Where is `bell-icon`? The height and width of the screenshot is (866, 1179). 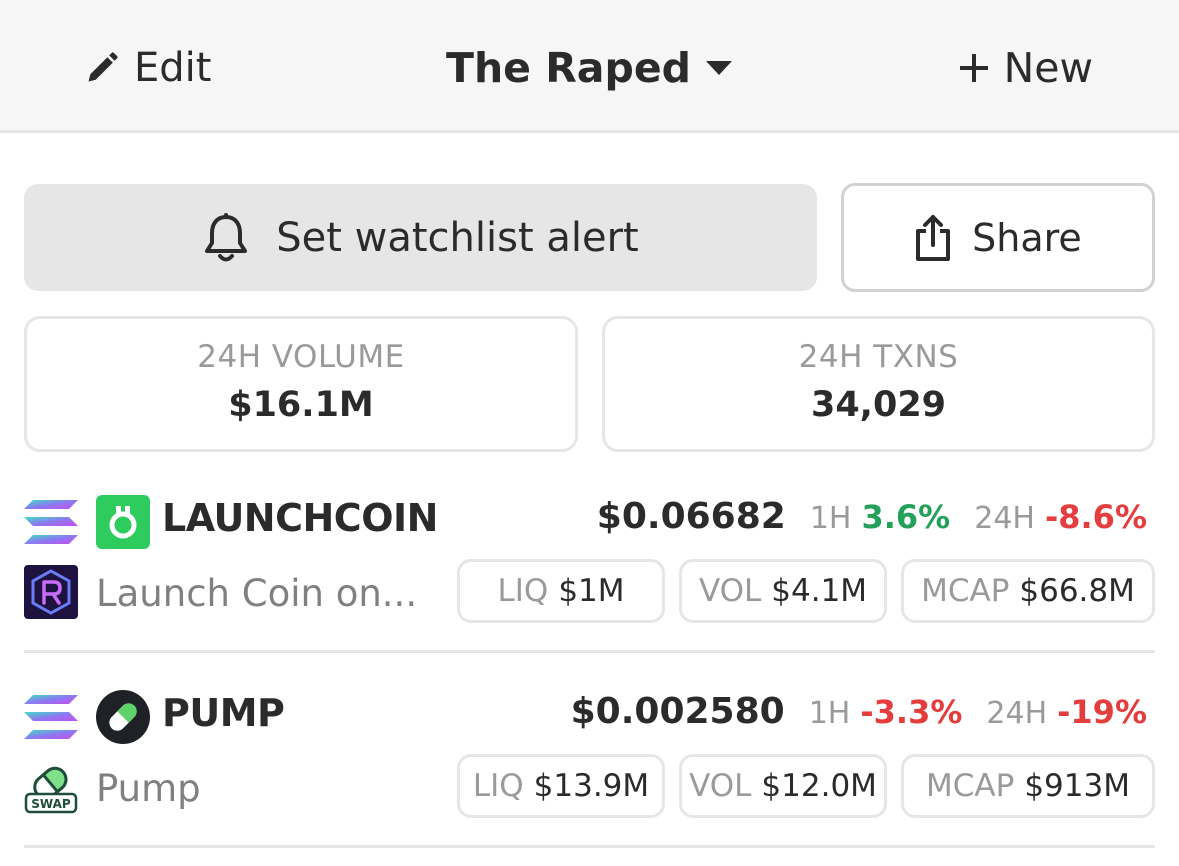
bell-icon is located at coordinates (226, 236).